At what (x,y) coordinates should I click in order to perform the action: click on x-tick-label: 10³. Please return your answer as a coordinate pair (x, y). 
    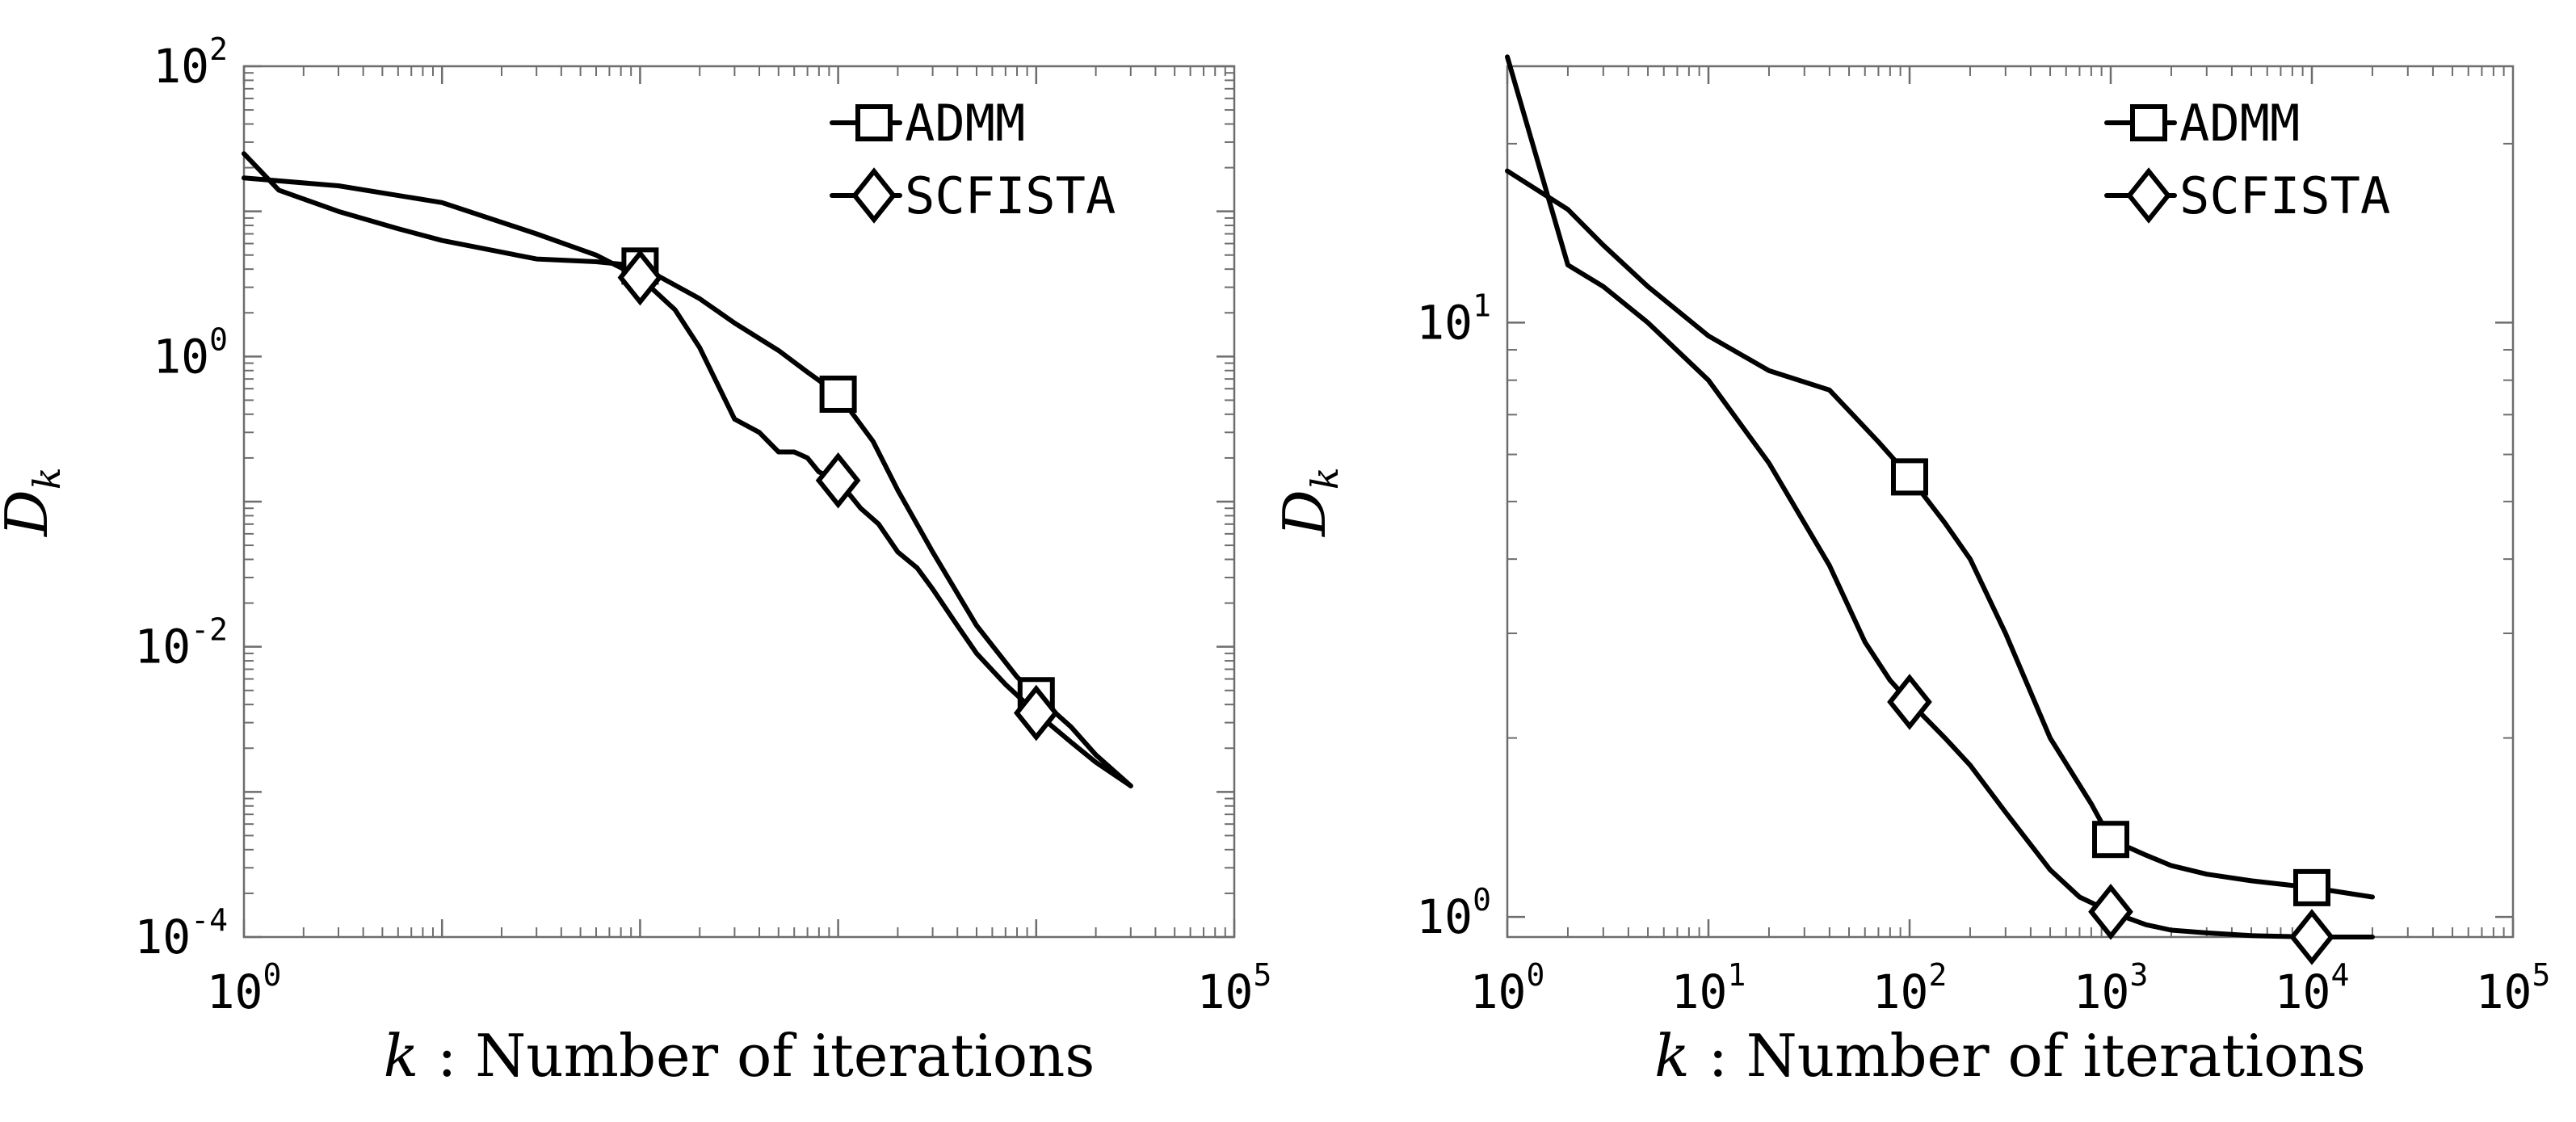
    Looking at the image, I should click on (2111, 988).